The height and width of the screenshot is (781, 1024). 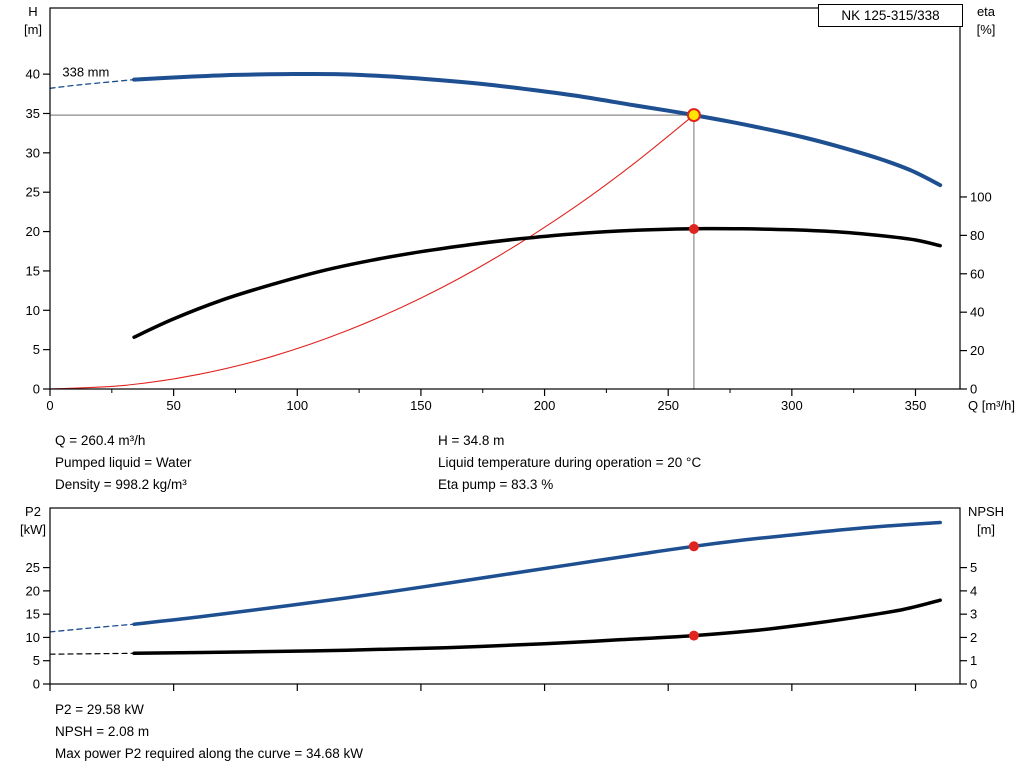 I want to click on left-axis-title: P2, so click(x=33, y=511).